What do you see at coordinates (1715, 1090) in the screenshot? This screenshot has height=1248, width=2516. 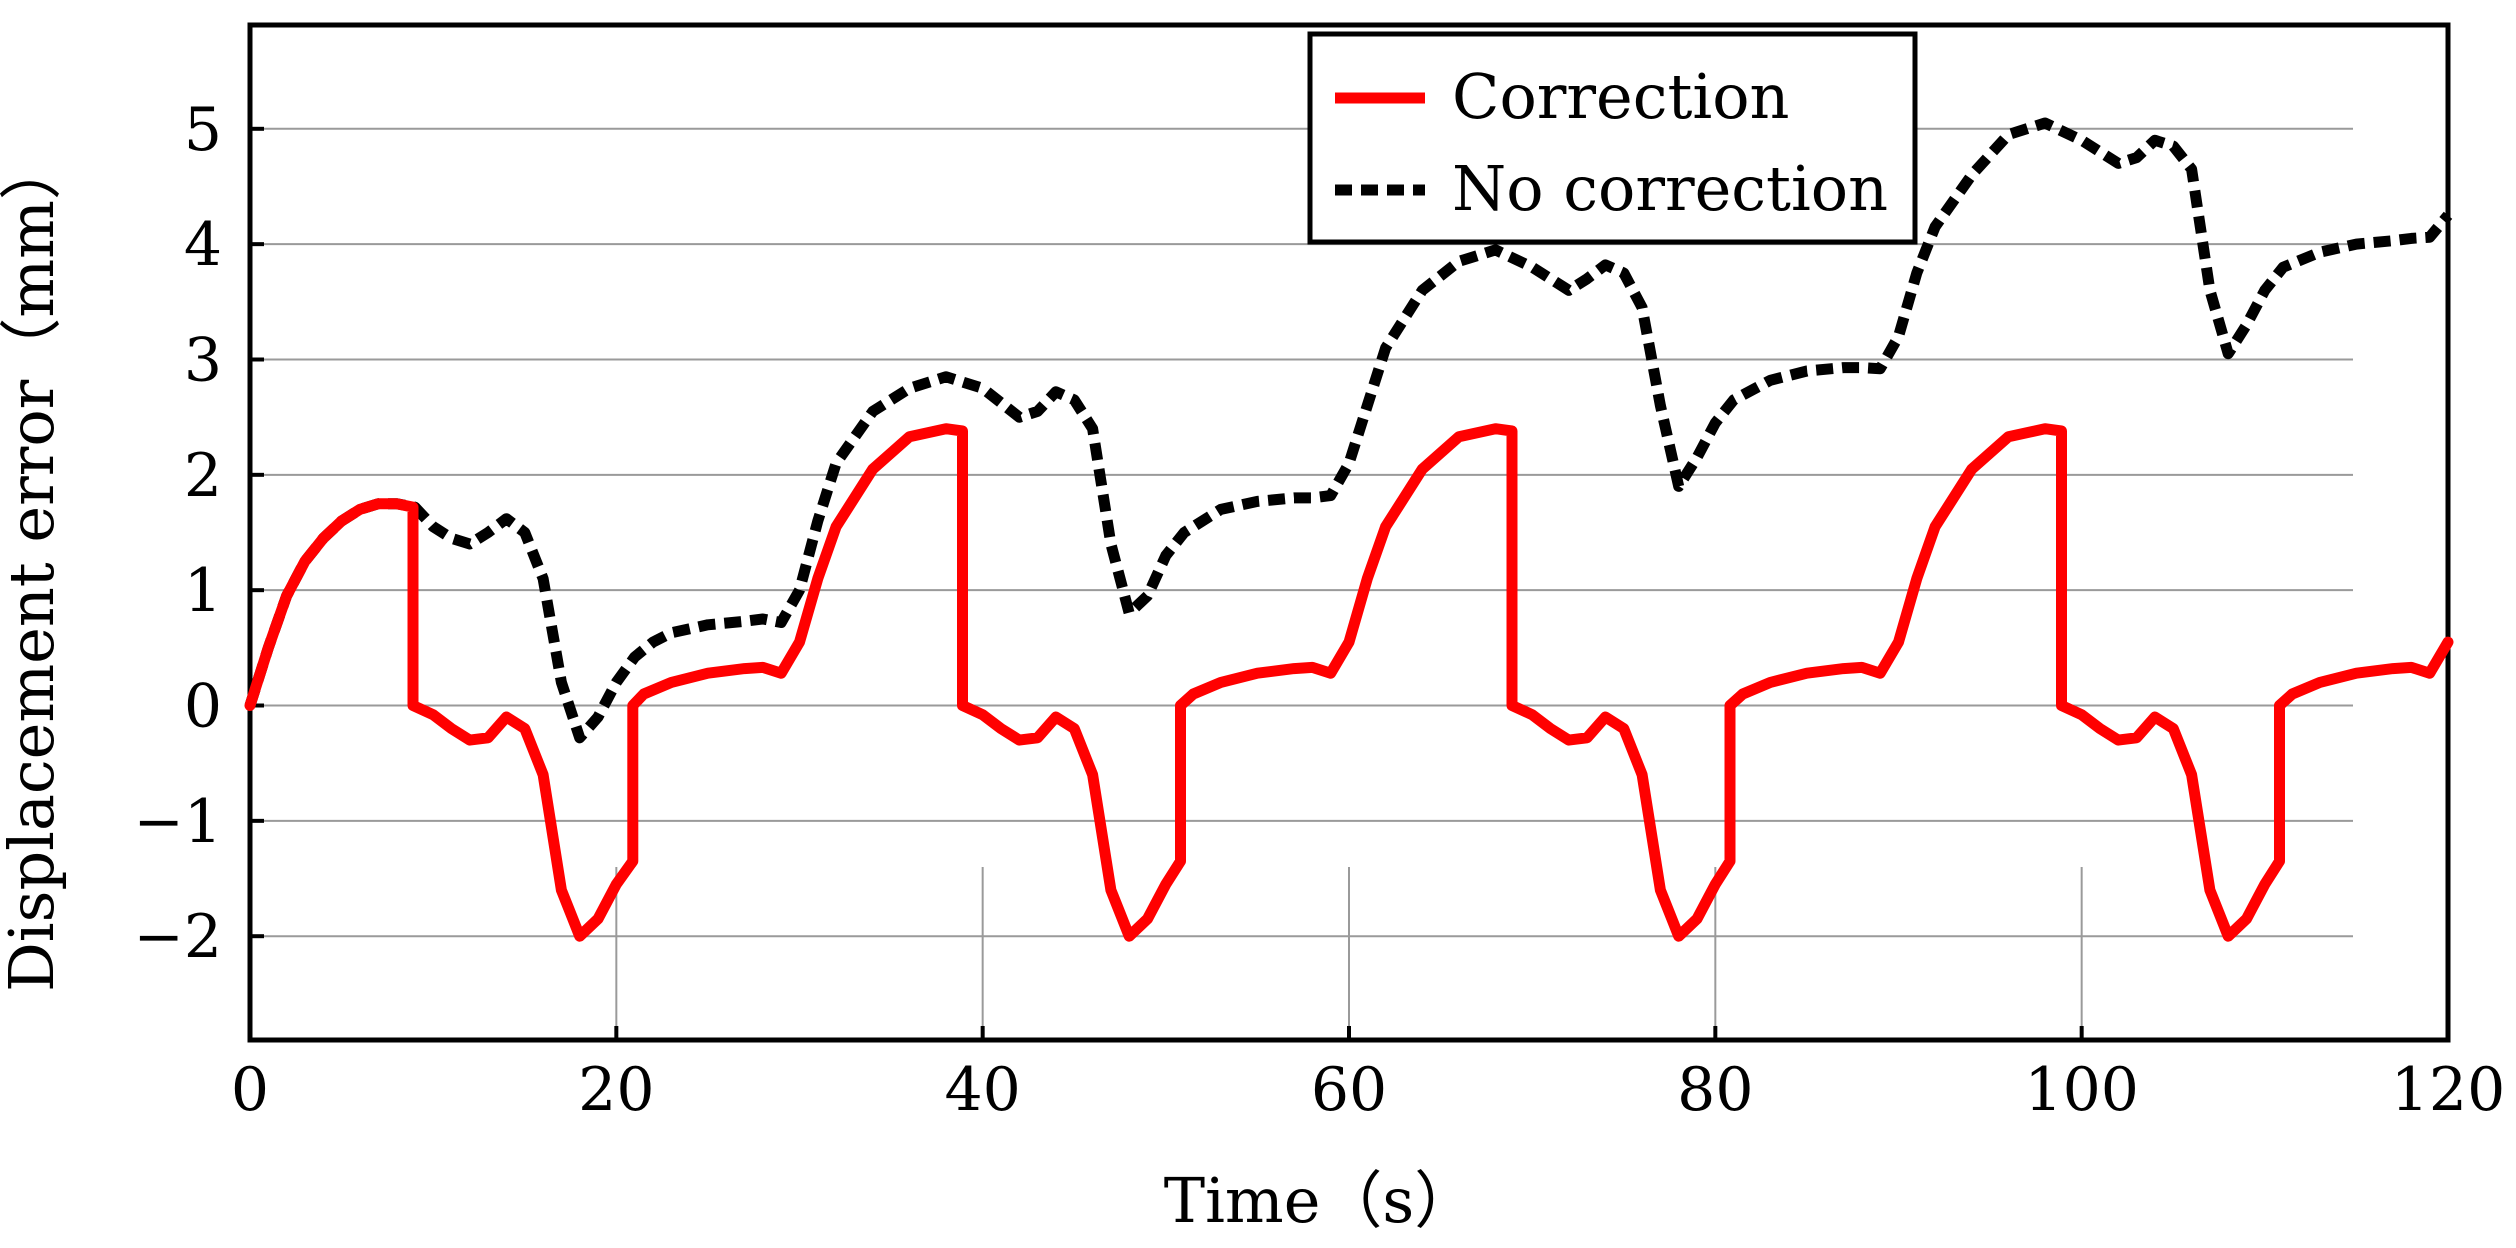 I see `x-tick-label: 80` at bounding box center [1715, 1090].